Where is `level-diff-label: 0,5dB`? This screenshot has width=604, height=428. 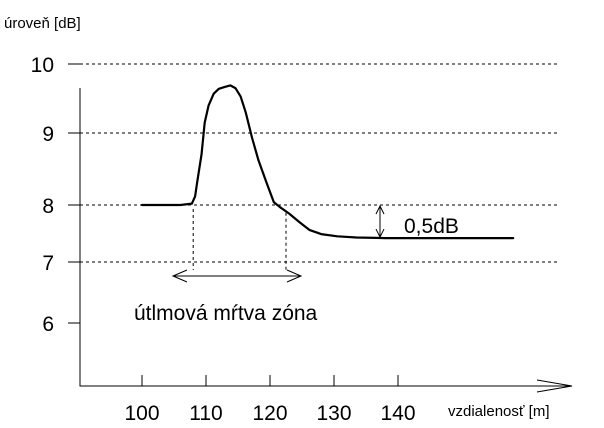
level-diff-label: 0,5dB is located at coordinates (431, 226).